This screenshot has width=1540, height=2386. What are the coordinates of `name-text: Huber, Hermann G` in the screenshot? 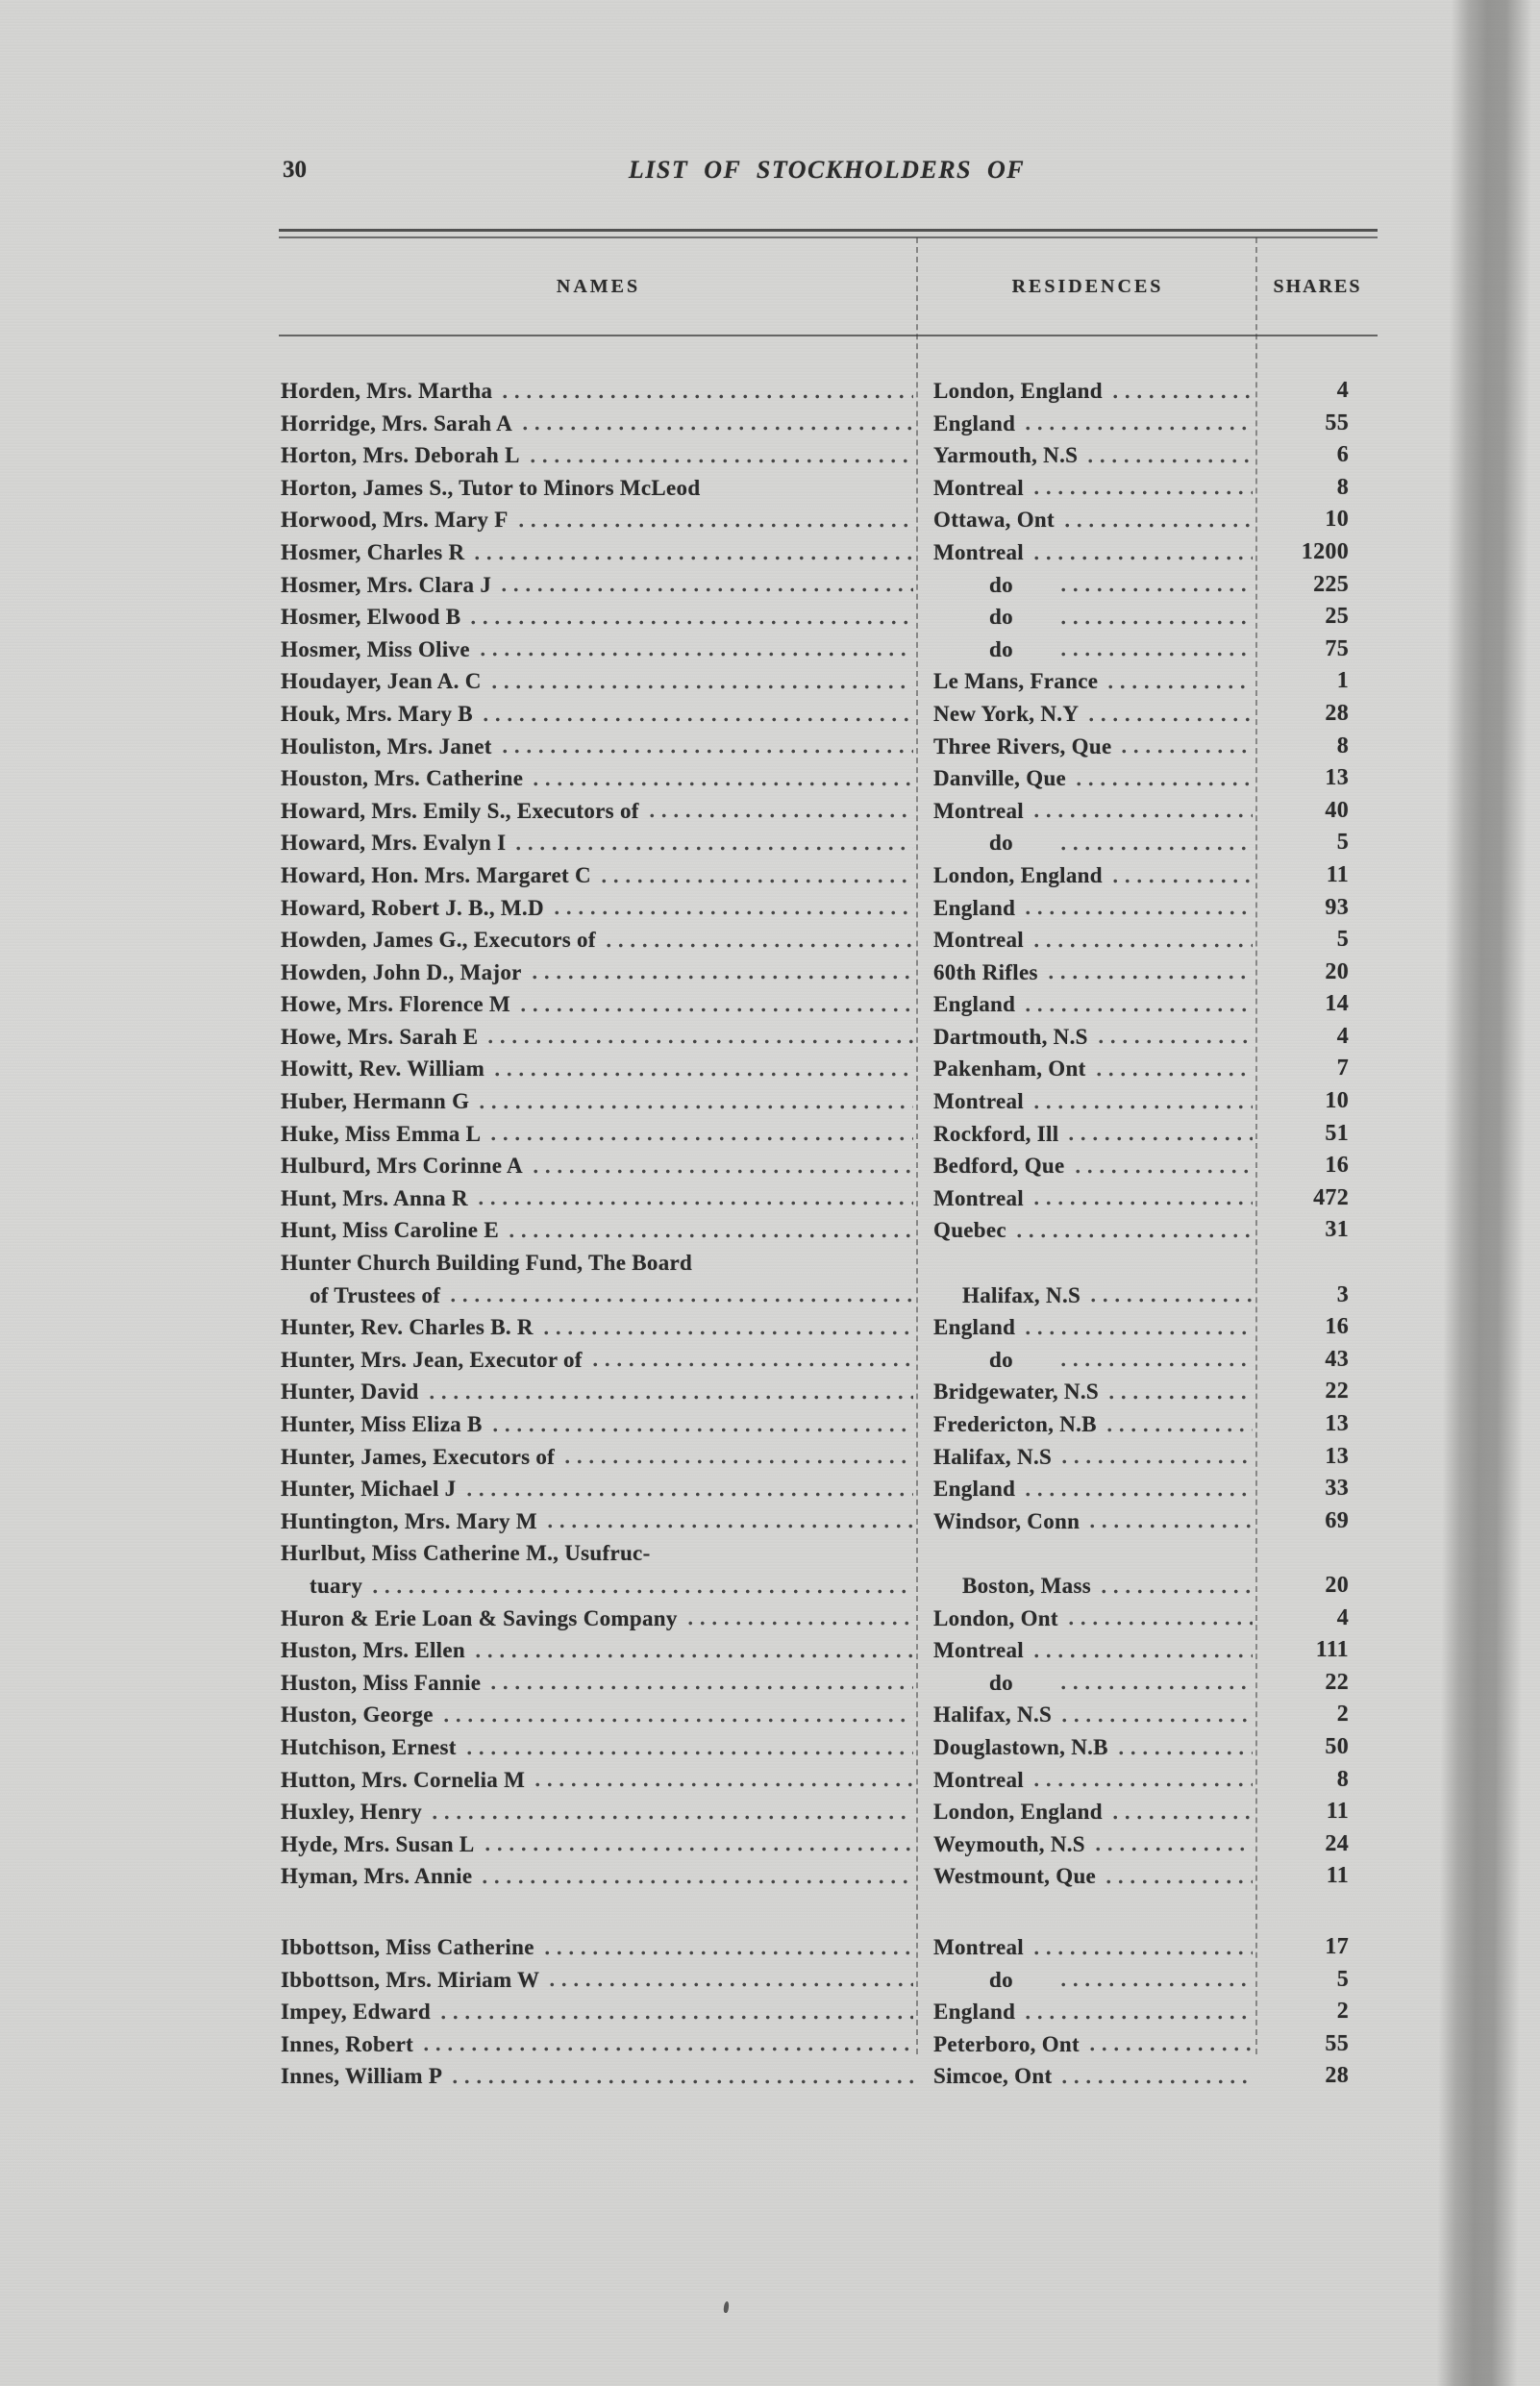 It's located at (375, 1101).